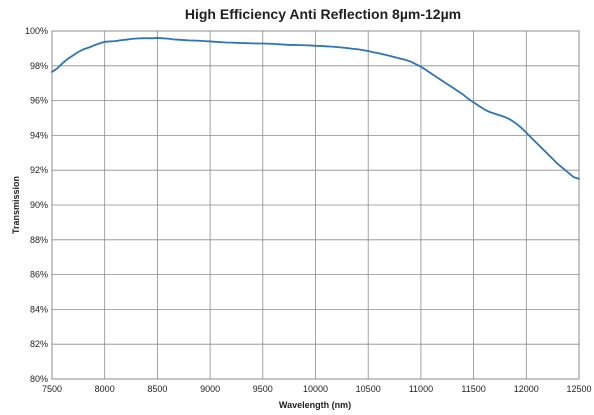 This screenshot has height=415, width=594. What do you see at coordinates (323, 14) in the screenshot?
I see `chart-title: High Efficiency Anti Reflection 8µm-12µm` at bounding box center [323, 14].